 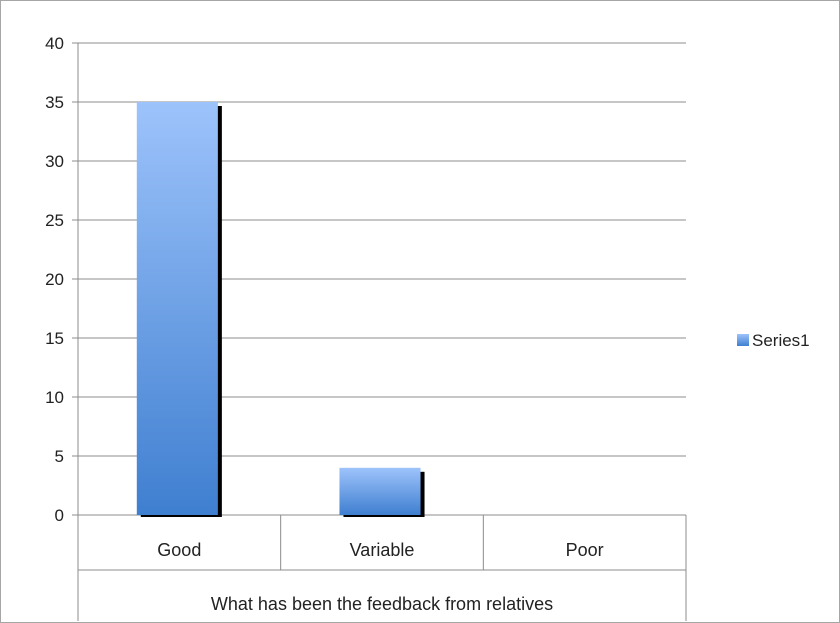 I want to click on legend-swatch-series1, so click(x=743, y=340).